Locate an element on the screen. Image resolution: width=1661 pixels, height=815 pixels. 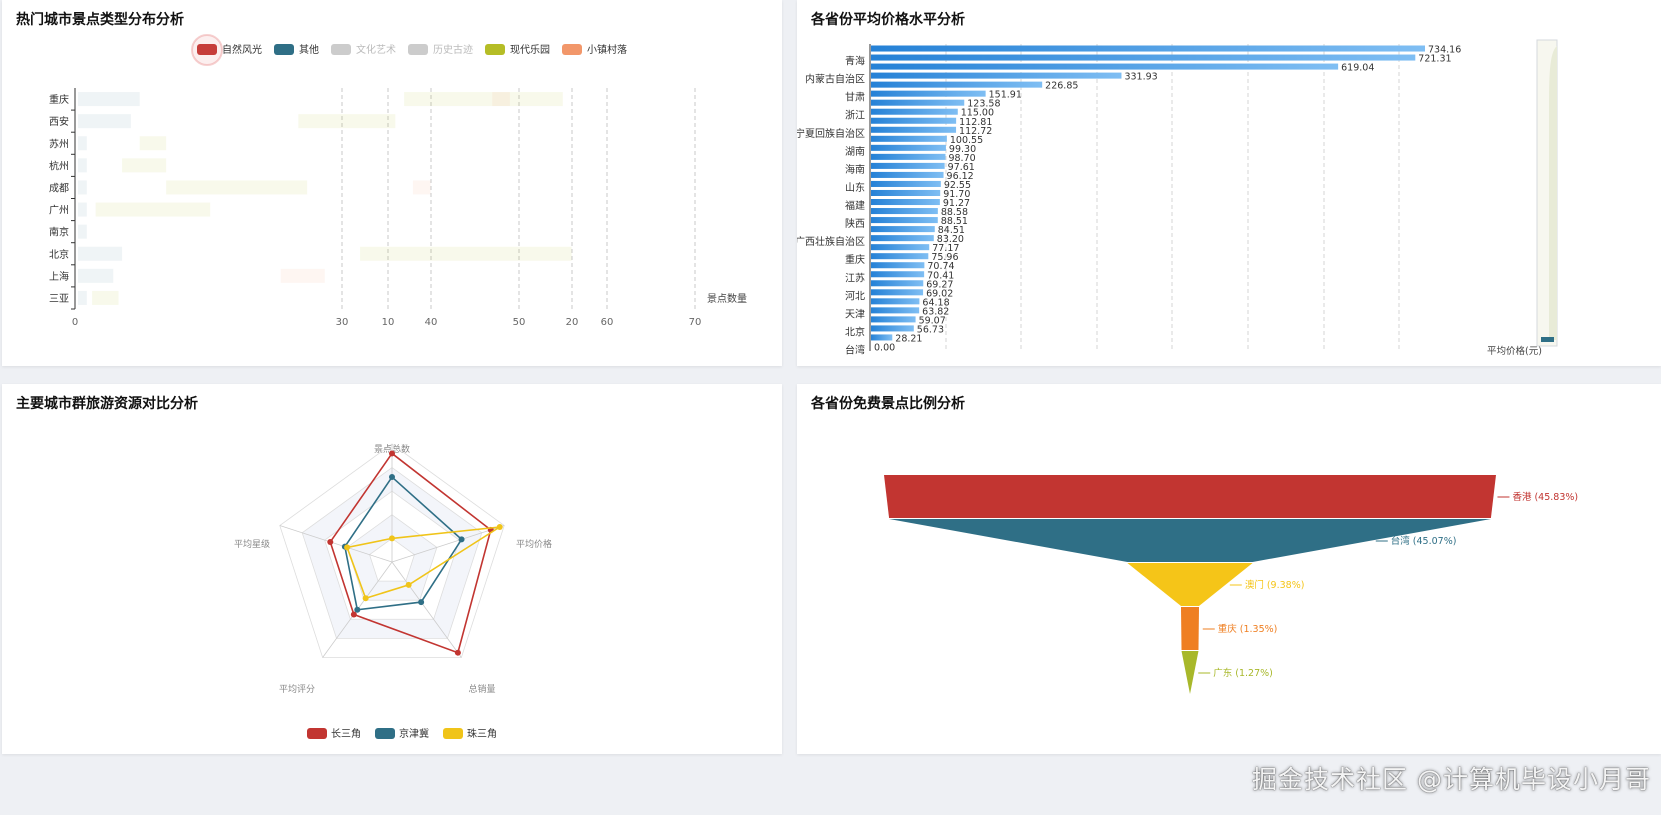
legend-item-2: 文化艺术 is located at coordinates (363, 49).